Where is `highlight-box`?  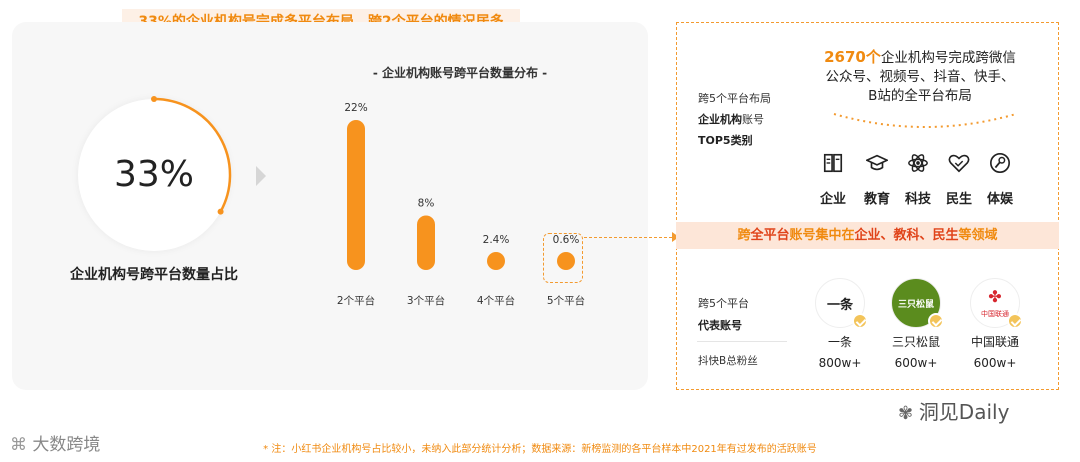 highlight-box is located at coordinates (563, 258).